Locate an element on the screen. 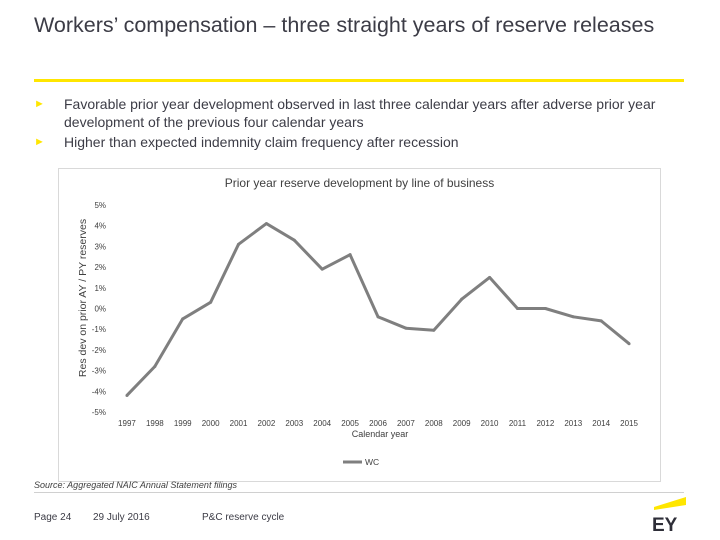 This screenshot has height=540, width=720. y-axis-ticks: 5% 4% 3% 2% 1% 0% -1% -2% -3% -4% -5% is located at coordinates (99, 309).